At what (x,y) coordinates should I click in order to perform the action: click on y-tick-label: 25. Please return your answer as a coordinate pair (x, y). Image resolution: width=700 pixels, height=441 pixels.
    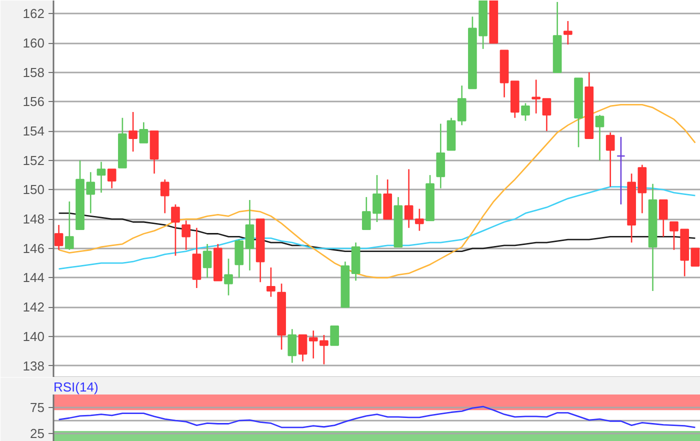
    Looking at the image, I should click on (37, 433).